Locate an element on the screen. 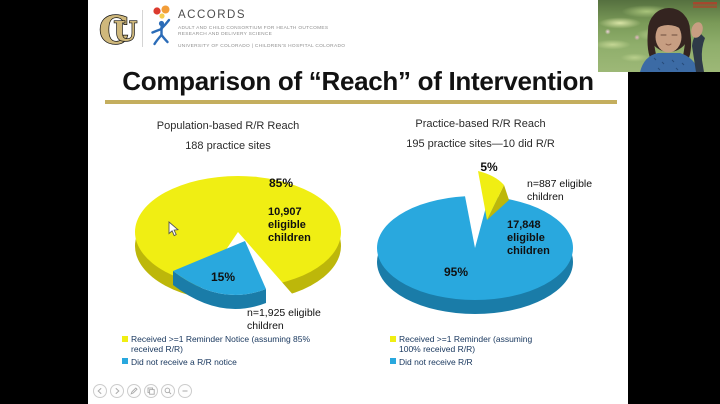 This screenshot has height=404, width=720. right-chart-title: Practice-based R/R Reach is located at coordinates (480, 124).